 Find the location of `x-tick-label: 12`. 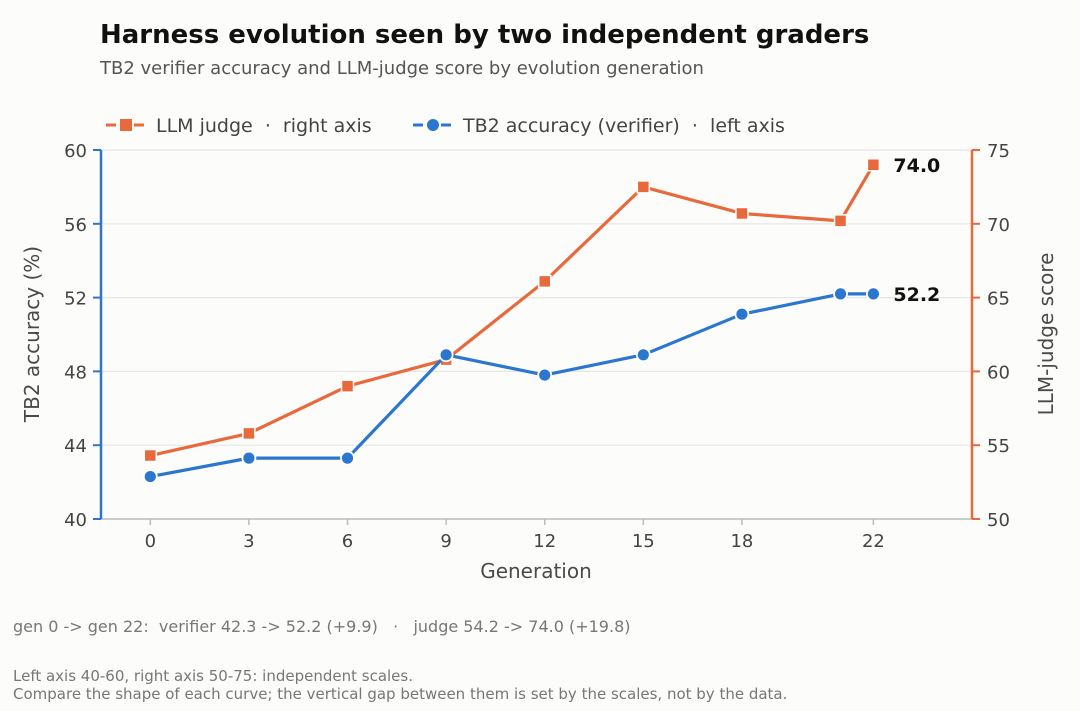

x-tick-label: 12 is located at coordinates (544, 541).